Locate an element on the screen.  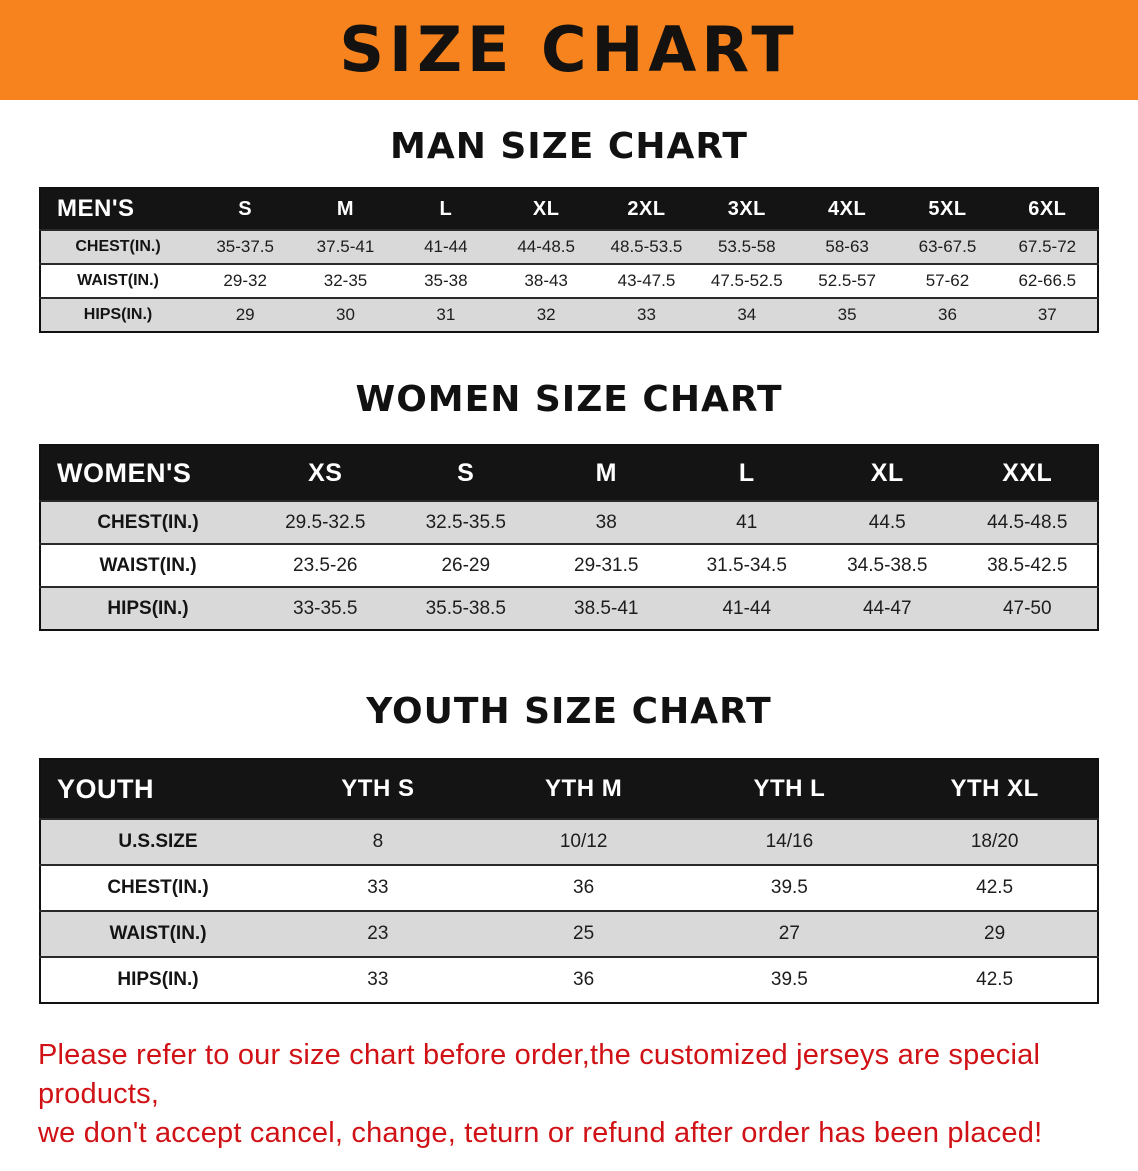
header-row: YOUTH YTH S YTH M YTH L YTH XL is located at coordinates (569, 789).